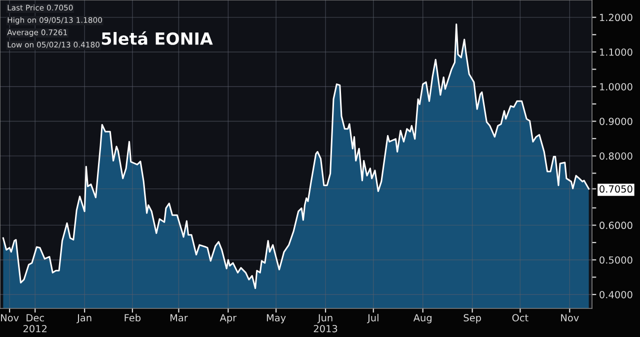 Image resolution: width=640 pixels, height=337 pixels. Describe the element at coordinates (616, 226) in the screenshot. I see `y-tick-label: 0.6000` at that location.